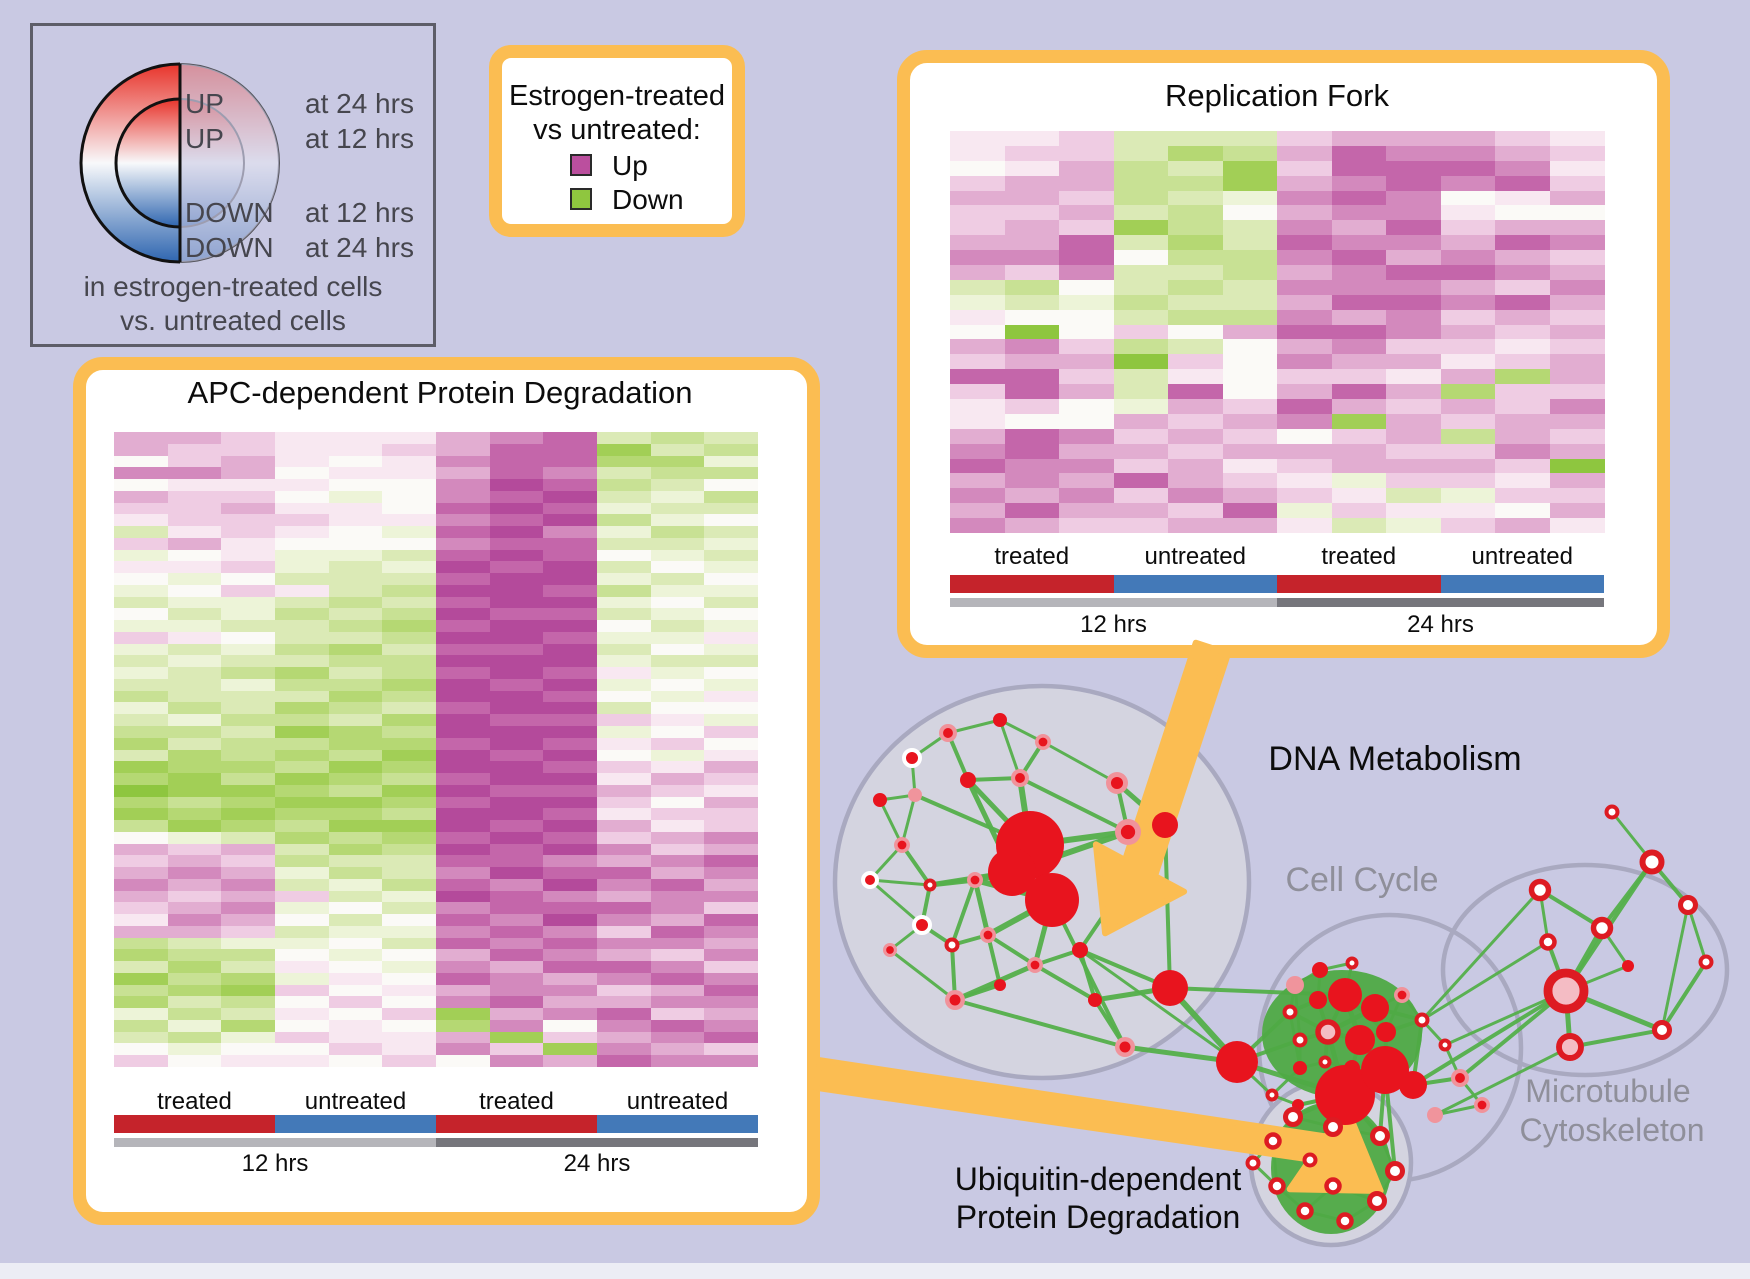  Describe the element at coordinates (1440, 624) in the screenshot. I see `time-label-1: 24 hrs` at that location.